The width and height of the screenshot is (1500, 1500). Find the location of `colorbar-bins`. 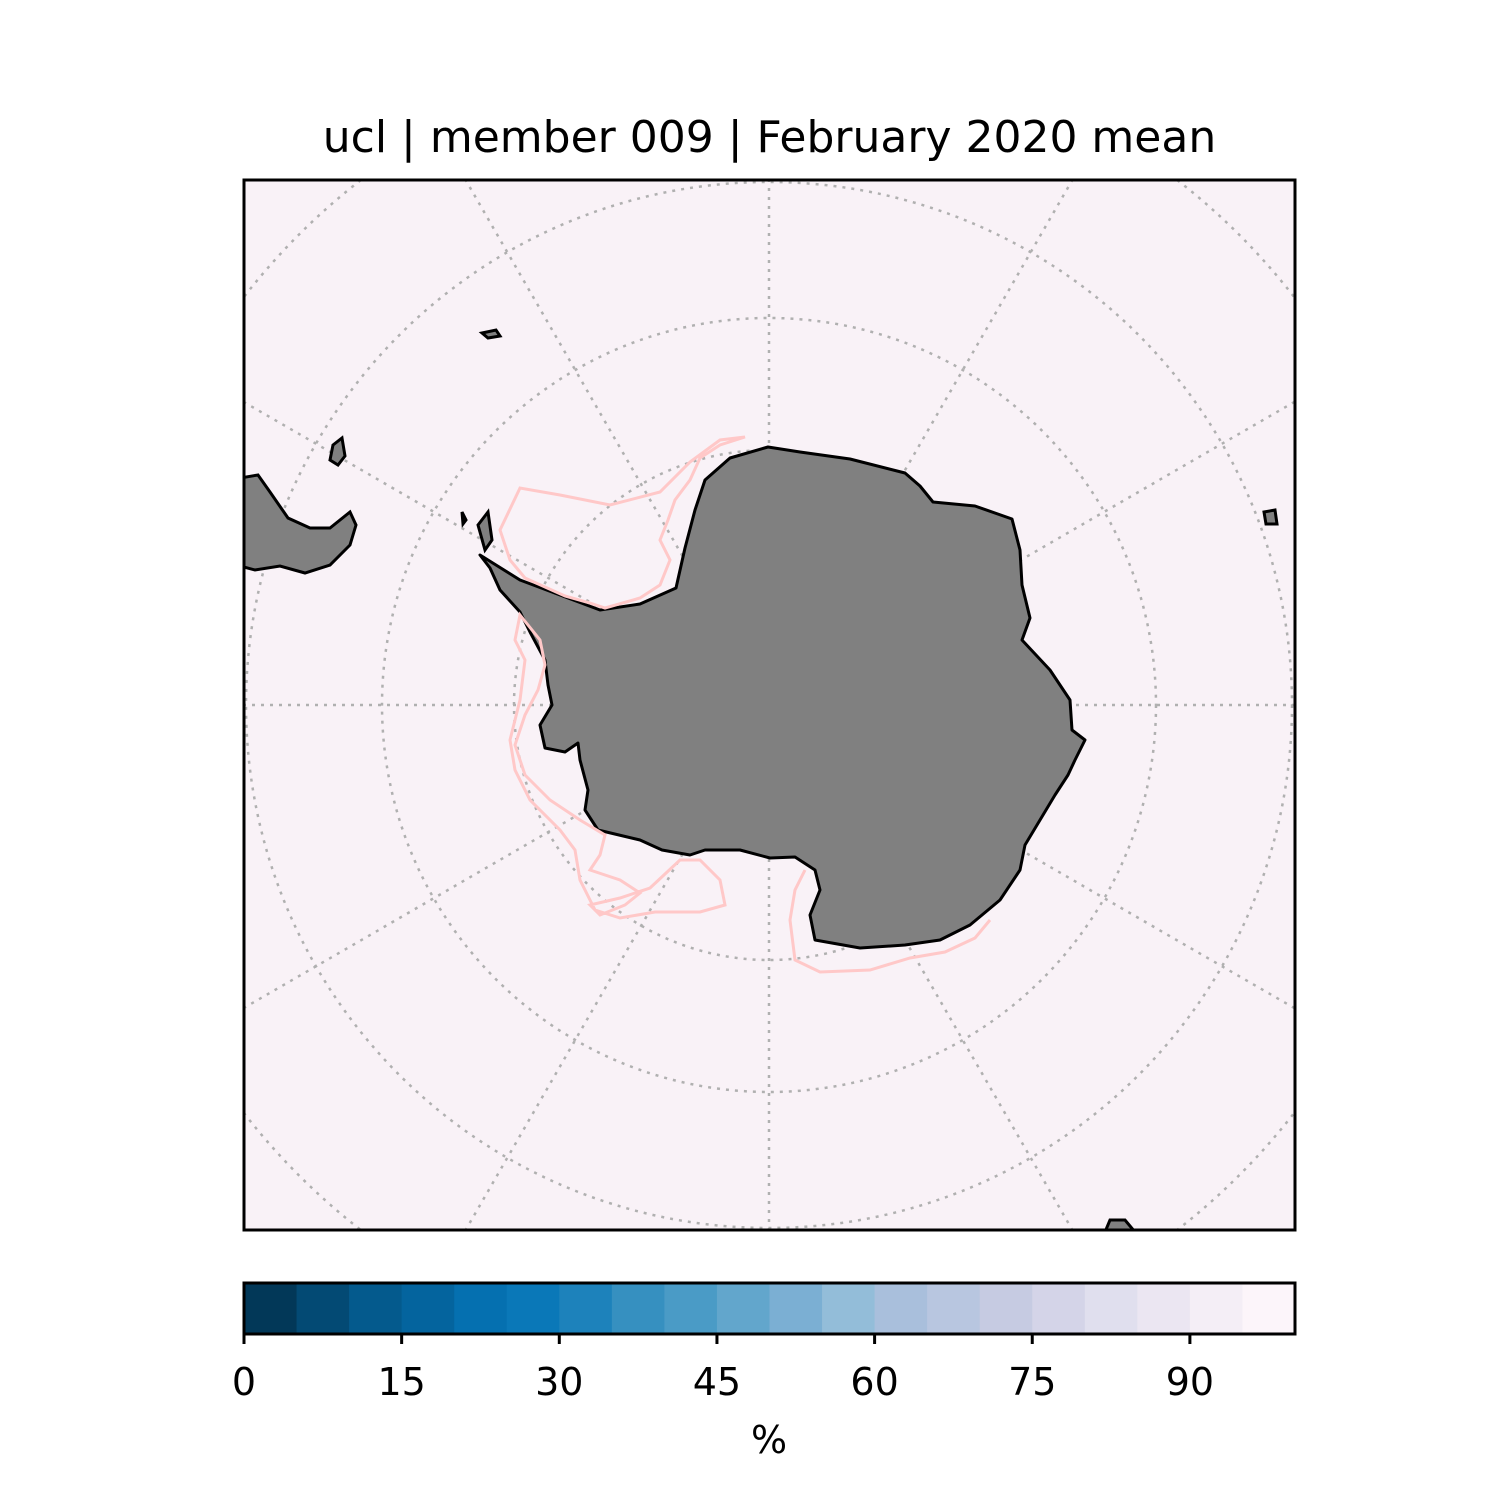

colorbar-bins is located at coordinates (770, 1308).